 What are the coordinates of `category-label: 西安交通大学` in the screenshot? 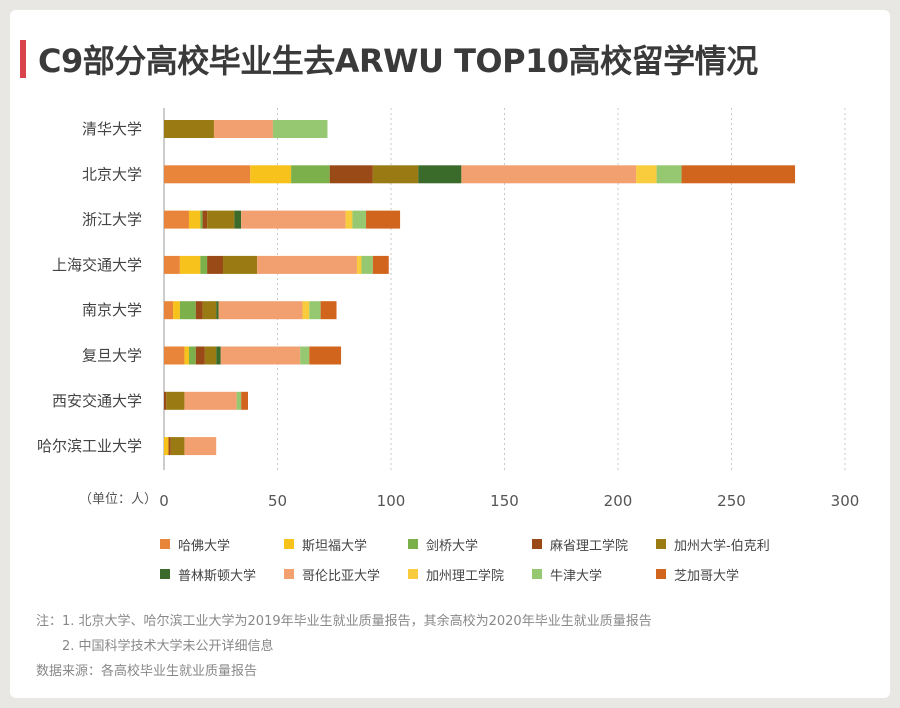 It's located at (97, 401).